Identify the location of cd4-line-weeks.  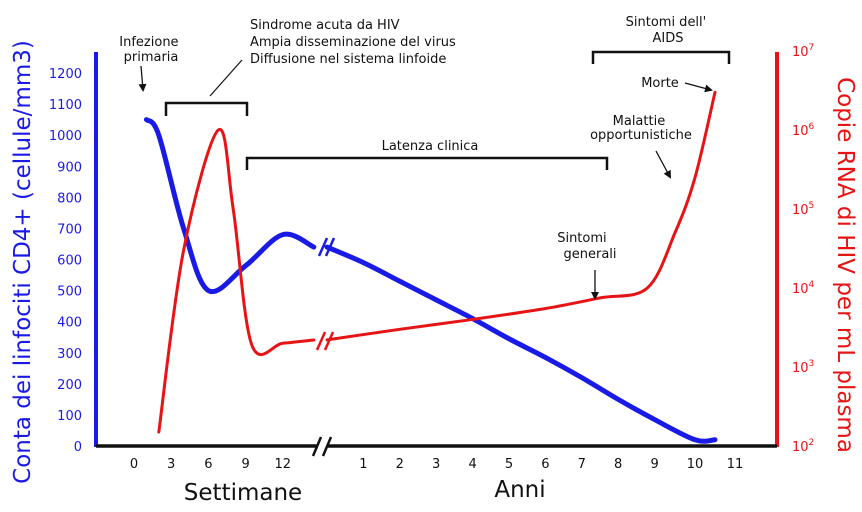
(230, 206).